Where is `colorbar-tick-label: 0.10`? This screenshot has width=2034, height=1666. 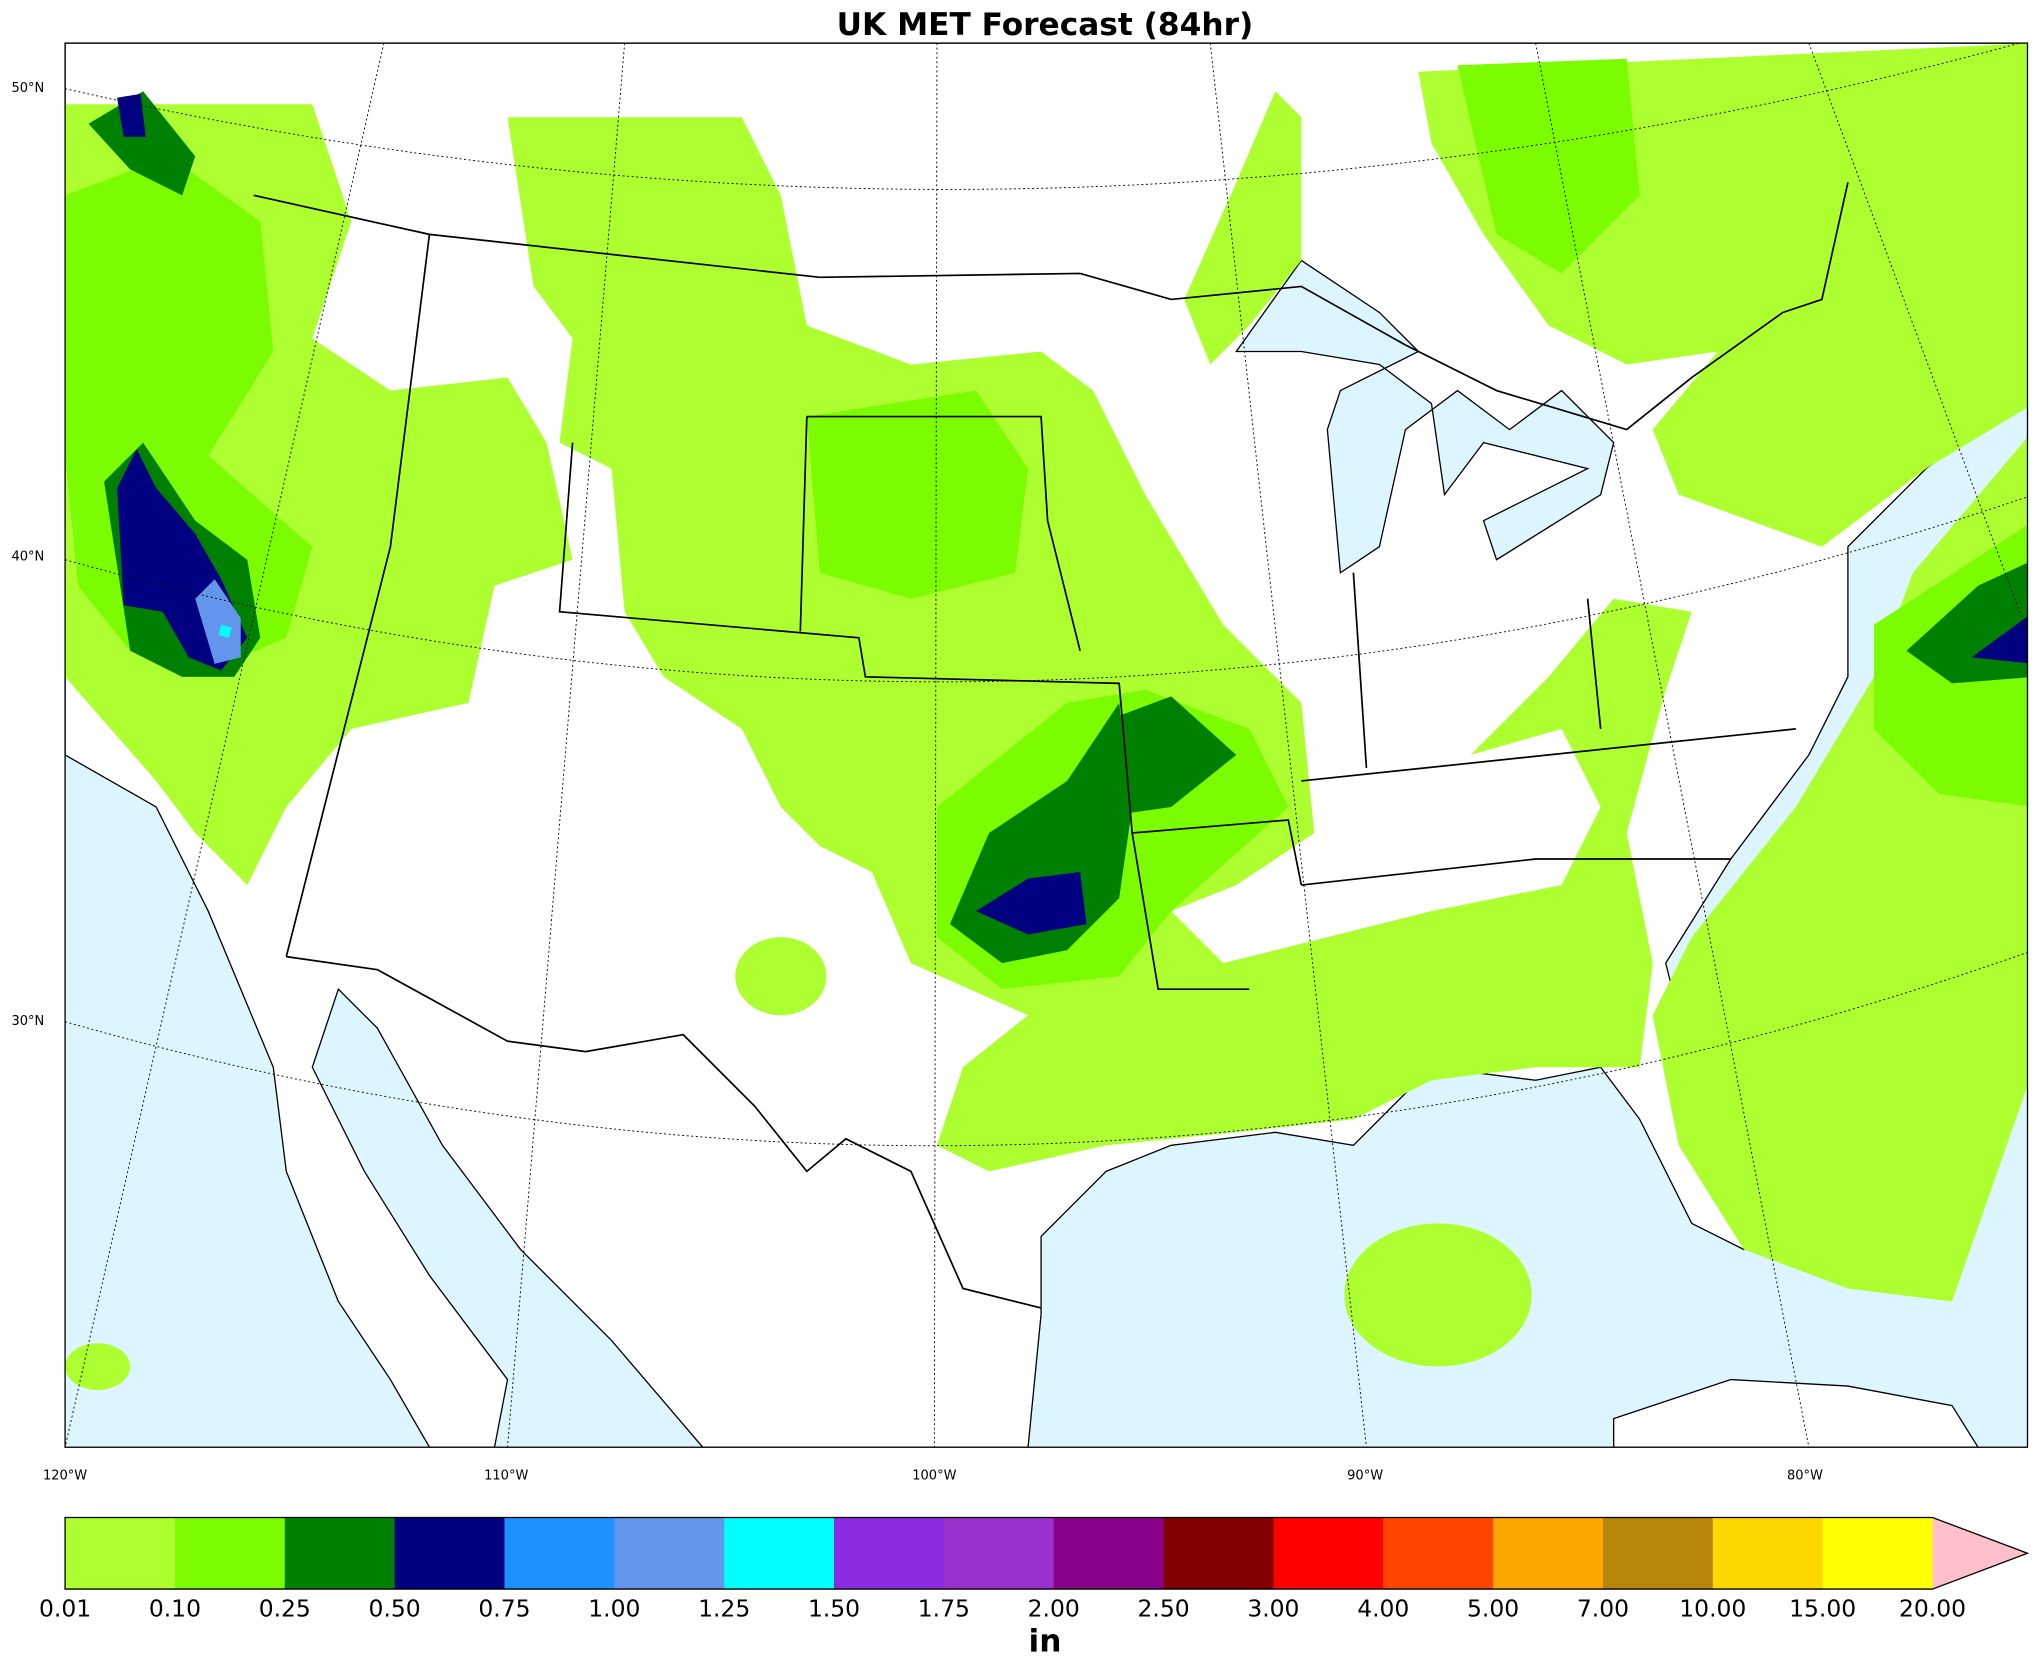
colorbar-tick-label: 0.10 is located at coordinates (175, 1608).